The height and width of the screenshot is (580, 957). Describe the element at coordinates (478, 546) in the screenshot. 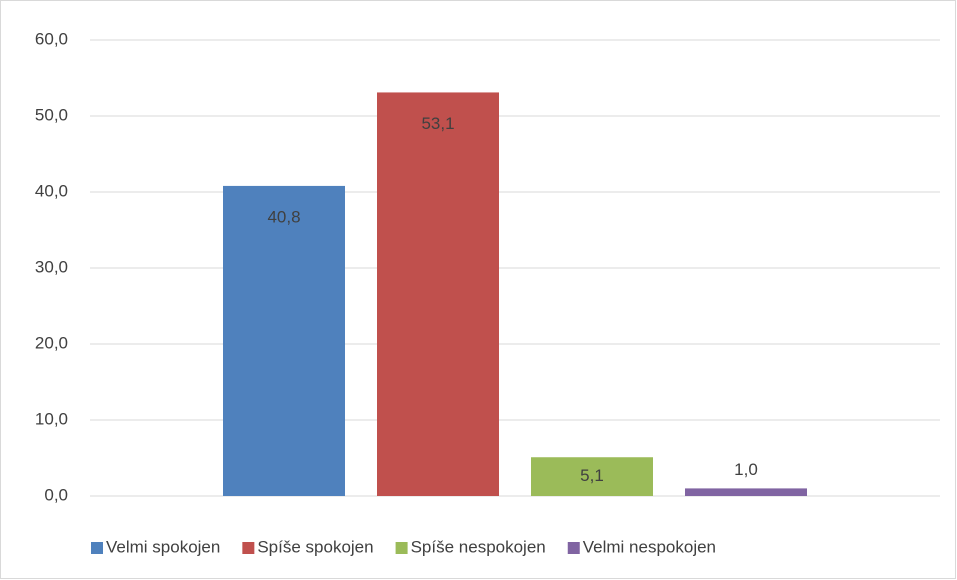

I see `legend-label: Spíše nespokojen` at that location.